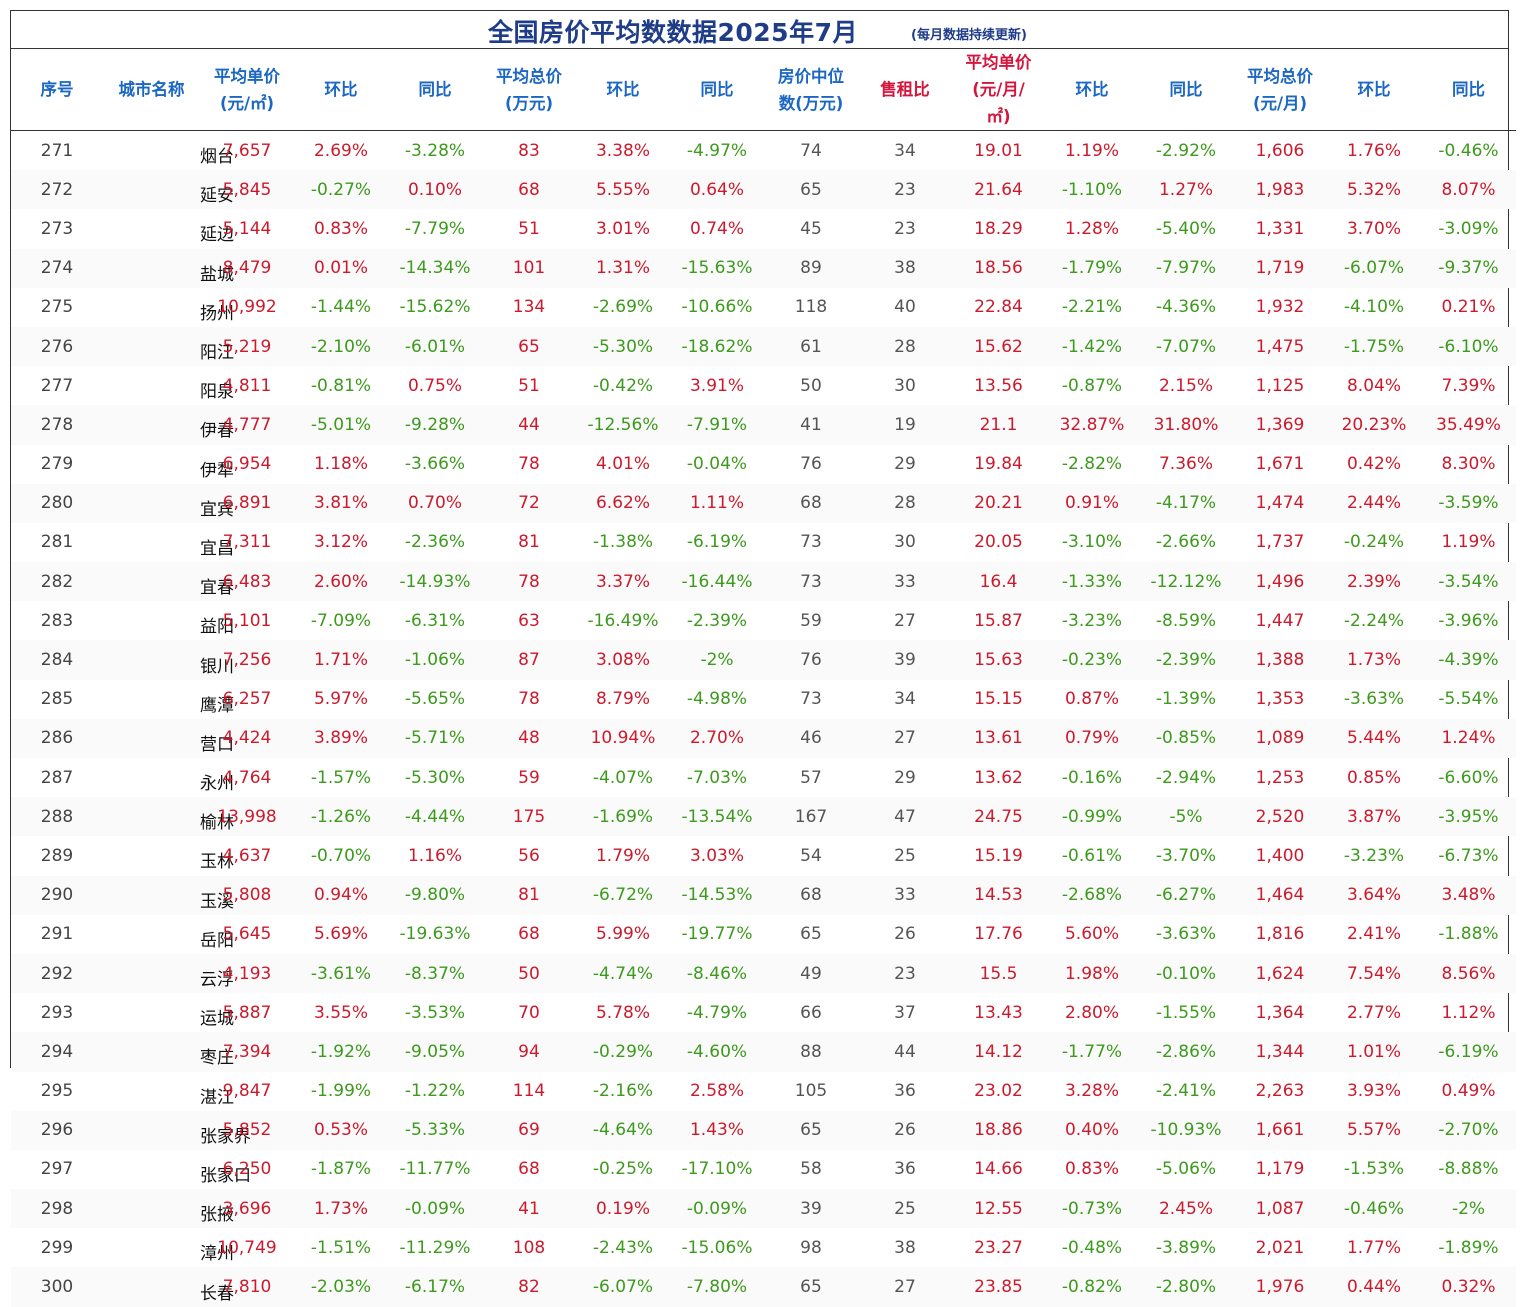 Image resolution: width=1521 pixels, height=1307 pixels. I want to click on column-header-line: (元/月), so click(1280, 103).